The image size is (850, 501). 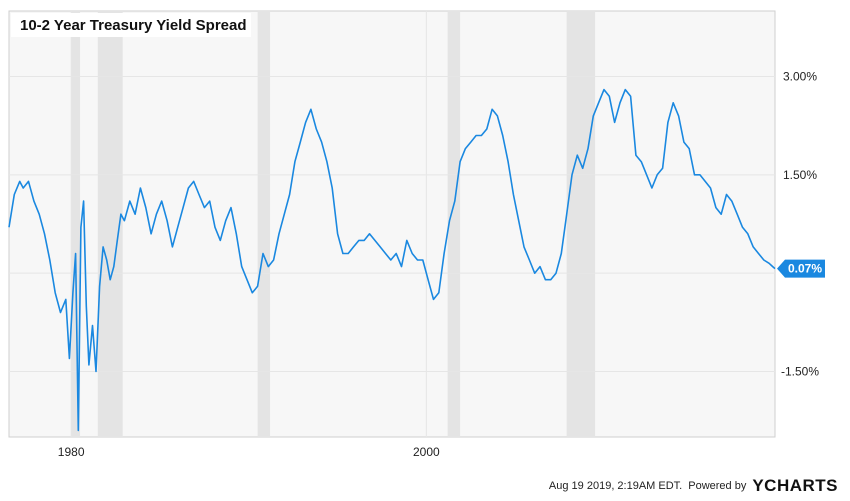 I want to click on powered-by-label: Powered by, so click(x=717, y=486).